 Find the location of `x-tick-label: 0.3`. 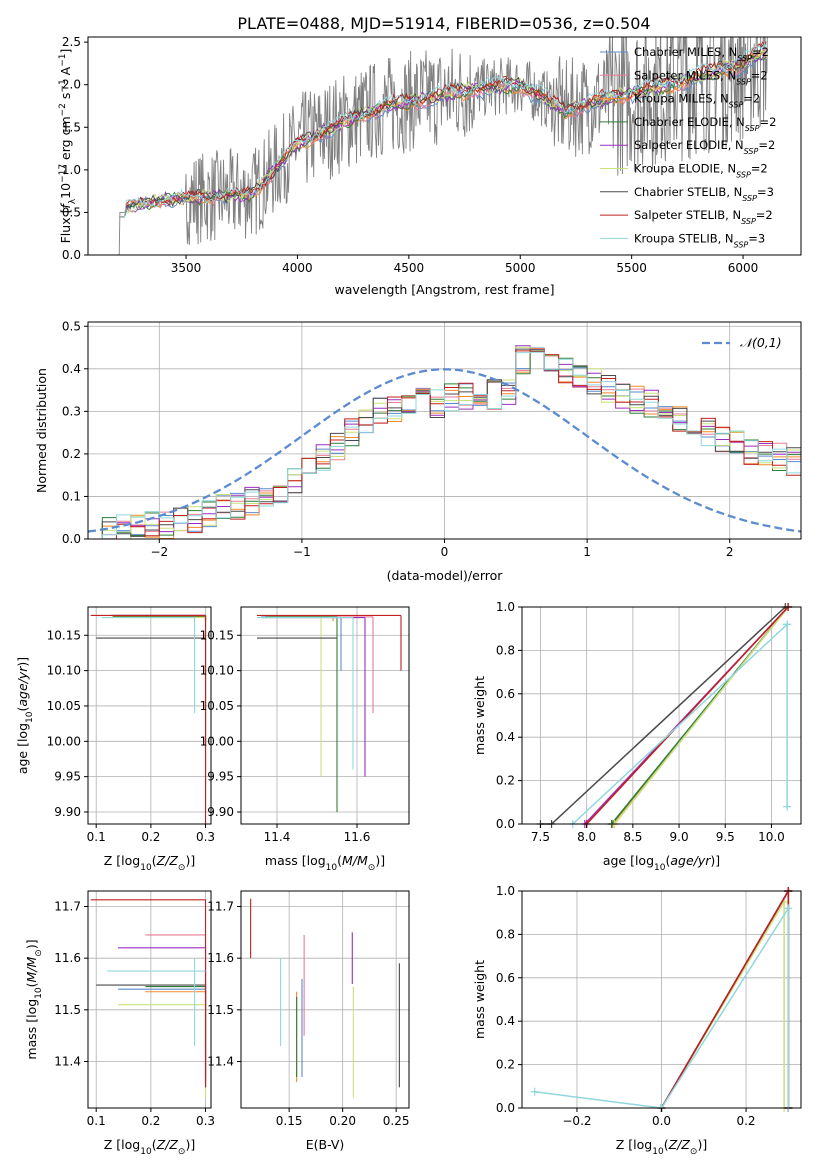

x-tick-label: 0.3 is located at coordinates (205, 837).